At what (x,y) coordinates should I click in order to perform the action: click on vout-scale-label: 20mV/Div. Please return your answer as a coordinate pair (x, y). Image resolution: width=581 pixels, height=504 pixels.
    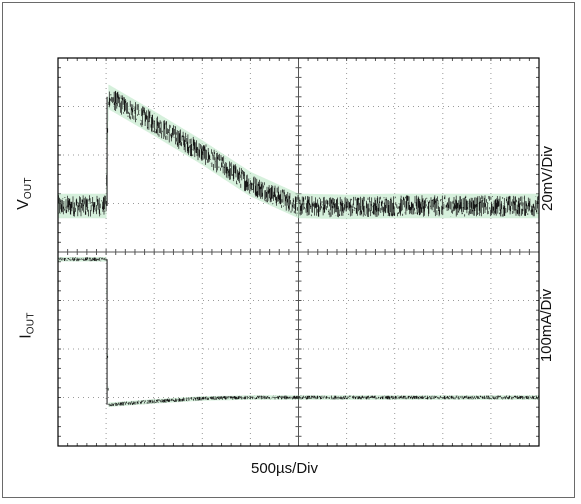
    Looking at the image, I should click on (548, 178).